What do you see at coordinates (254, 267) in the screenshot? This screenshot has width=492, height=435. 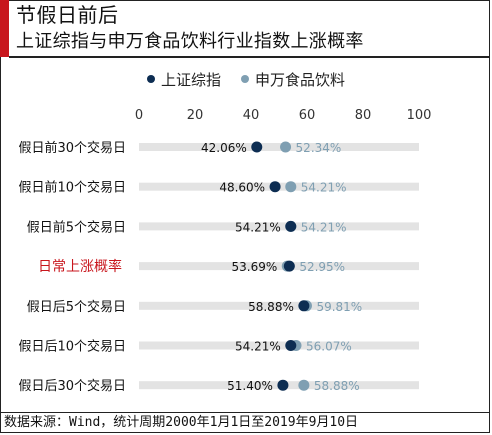 I see `data-label-series-1: 53.69%` at bounding box center [254, 267].